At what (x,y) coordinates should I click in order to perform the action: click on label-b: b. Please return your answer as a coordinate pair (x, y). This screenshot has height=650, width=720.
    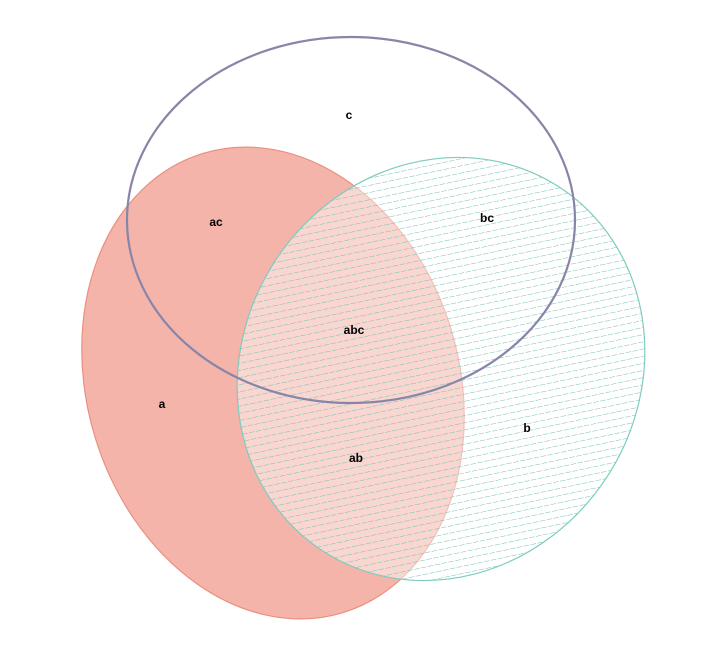
    Looking at the image, I should click on (526, 428).